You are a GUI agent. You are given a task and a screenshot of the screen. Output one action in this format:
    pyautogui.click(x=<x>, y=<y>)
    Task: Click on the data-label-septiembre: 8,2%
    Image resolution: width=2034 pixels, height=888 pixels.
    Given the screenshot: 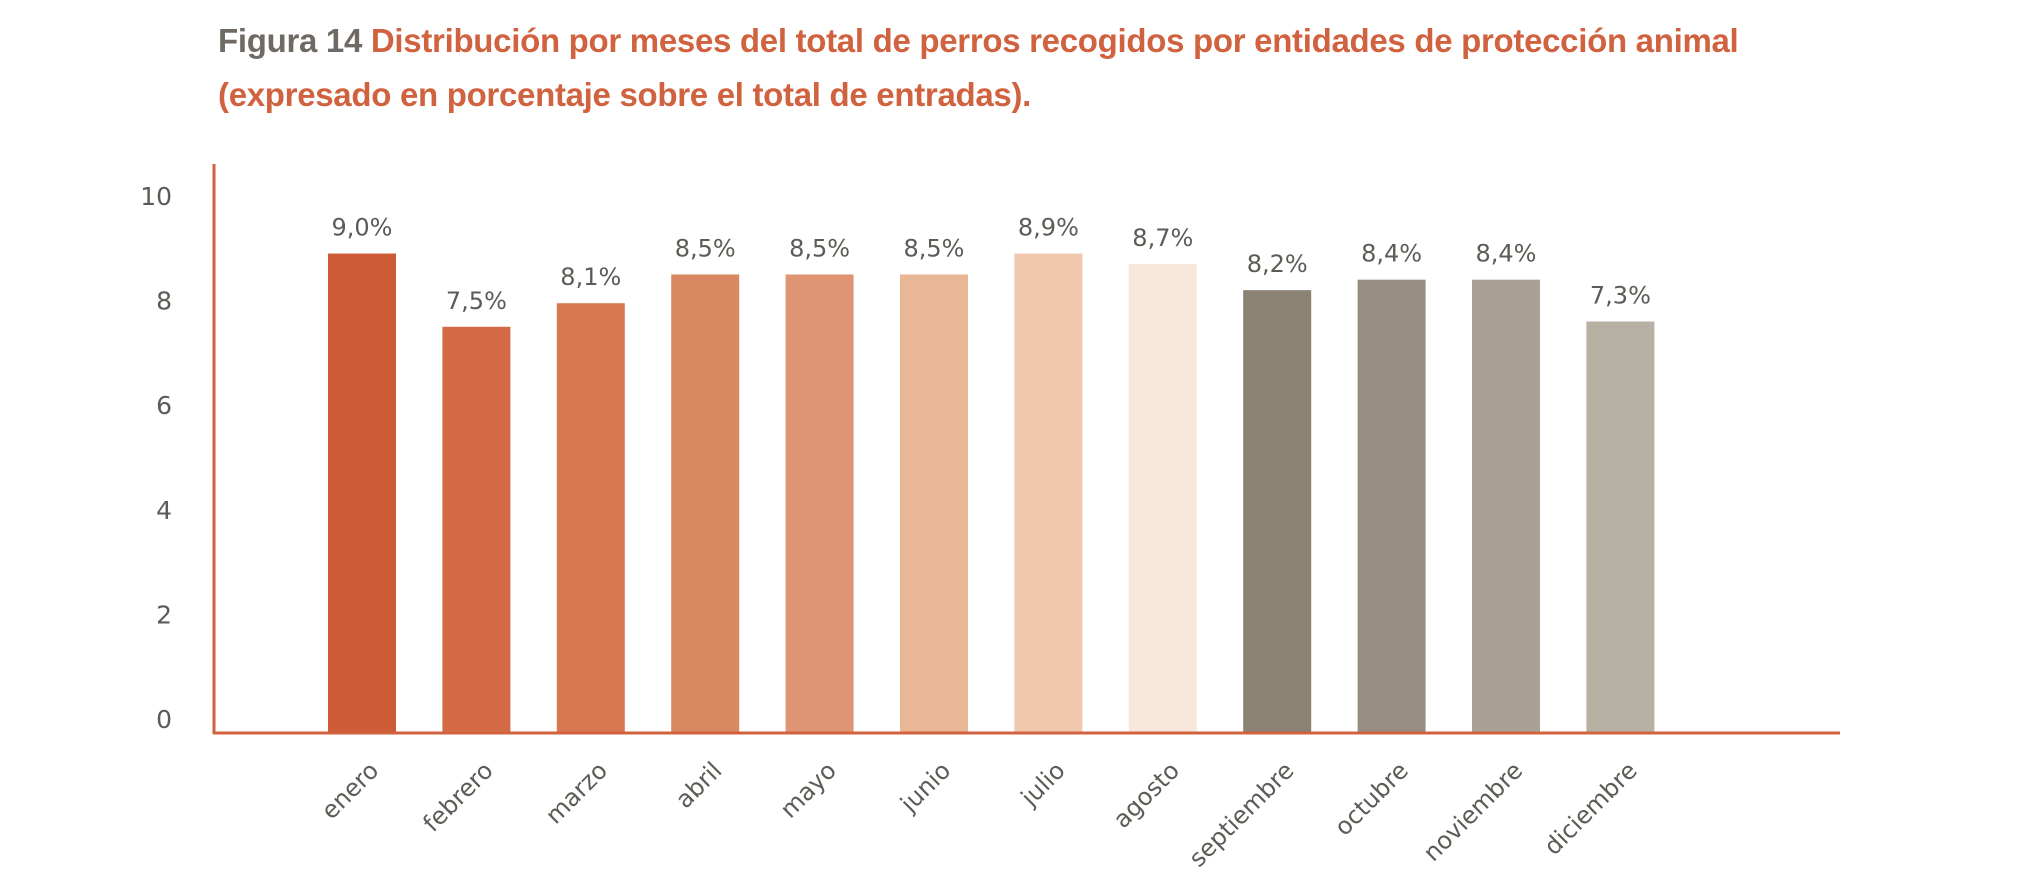 What is the action you would take?
    pyautogui.click(x=1277, y=264)
    